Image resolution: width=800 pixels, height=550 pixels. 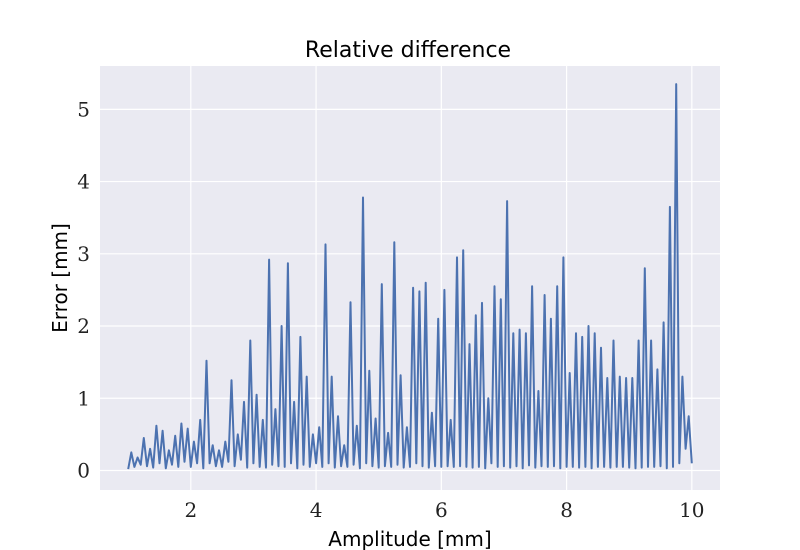 What do you see at coordinates (441, 510) in the screenshot?
I see `x-tick-label: 6` at bounding box center [441, 510].